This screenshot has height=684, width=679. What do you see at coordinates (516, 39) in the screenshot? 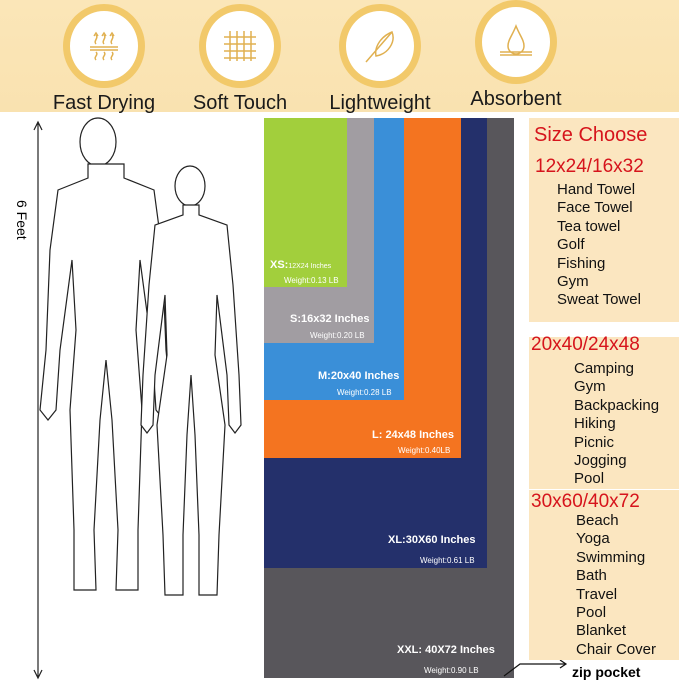
I see `water-drop-icon` at bounding box center [516, 39].